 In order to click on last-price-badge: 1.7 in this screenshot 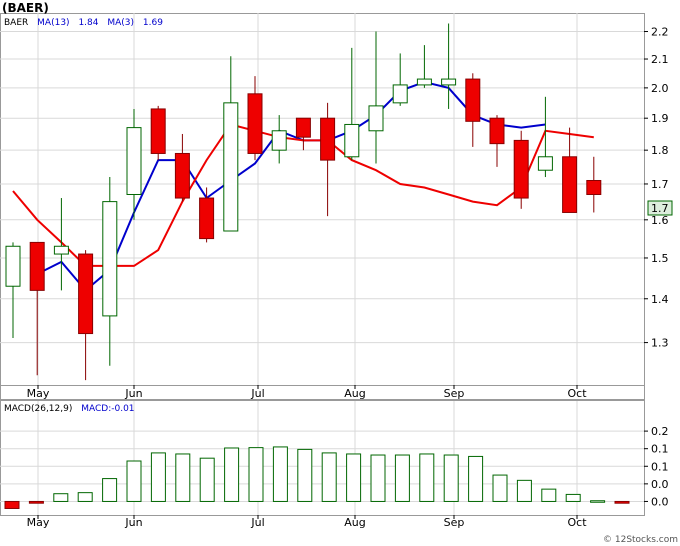, I will do `click(660, 208)`.